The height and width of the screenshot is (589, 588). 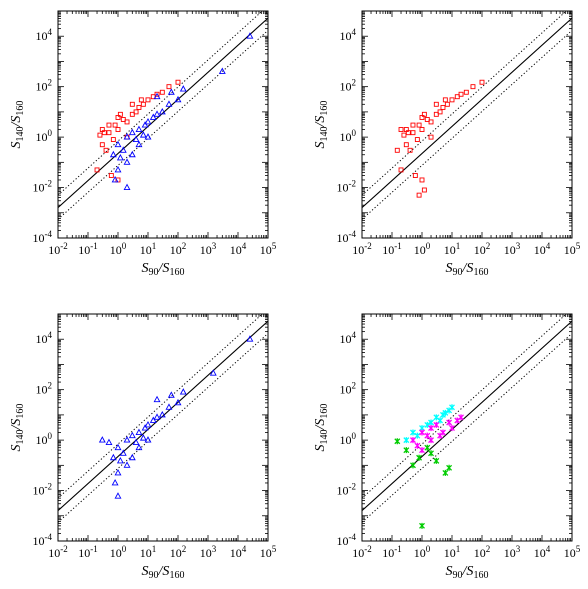 What do you see at coordinates (58, 249) in the screenshot?
I see `x-tick-label: 10⁻²` at bounding box center [58, 249].